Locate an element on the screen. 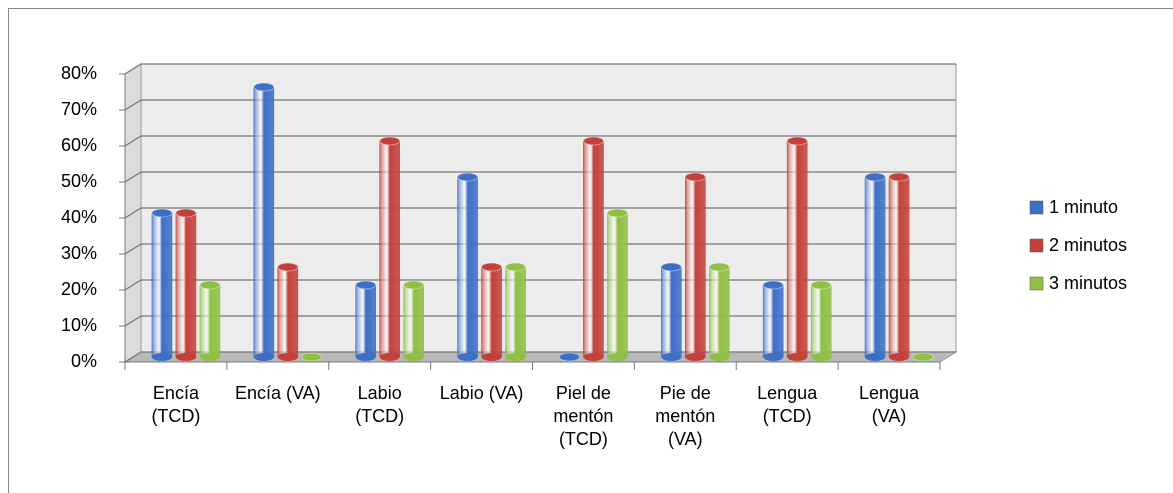 The image size is (1173, 493). x-tick-label: Labio (VA) is located at coordinates (481, 393).